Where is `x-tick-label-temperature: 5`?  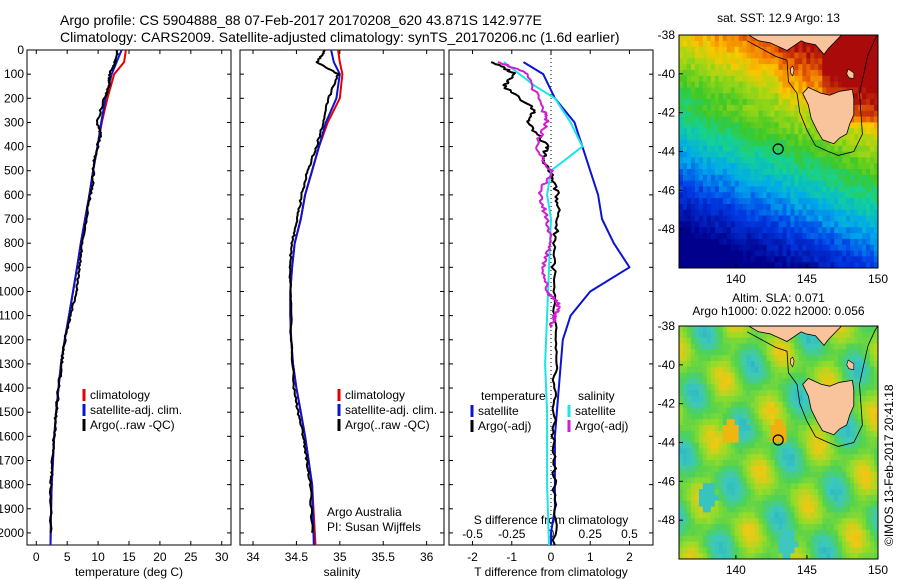
x-tick-label-temperature: 5 is located at coordinates (67, 557).